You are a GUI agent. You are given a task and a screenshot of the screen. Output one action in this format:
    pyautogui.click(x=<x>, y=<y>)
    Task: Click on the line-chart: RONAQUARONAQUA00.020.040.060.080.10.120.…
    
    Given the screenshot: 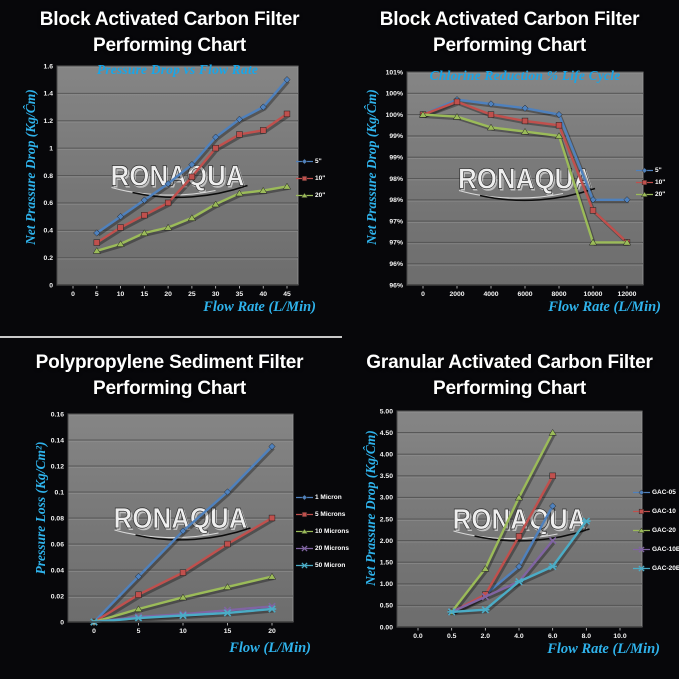 What is the action you would take?
    pyautogui.click(x=172, y=523)
    